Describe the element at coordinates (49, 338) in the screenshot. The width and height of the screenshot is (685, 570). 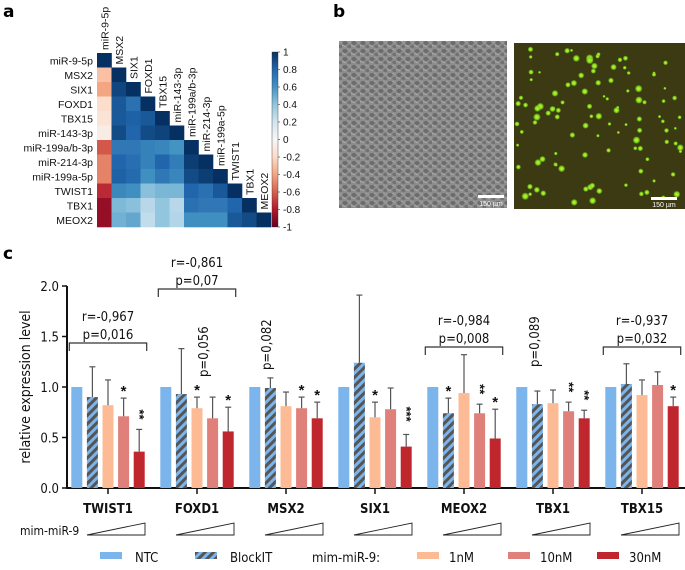
I see `y-tick-label: 1.5` at that location.